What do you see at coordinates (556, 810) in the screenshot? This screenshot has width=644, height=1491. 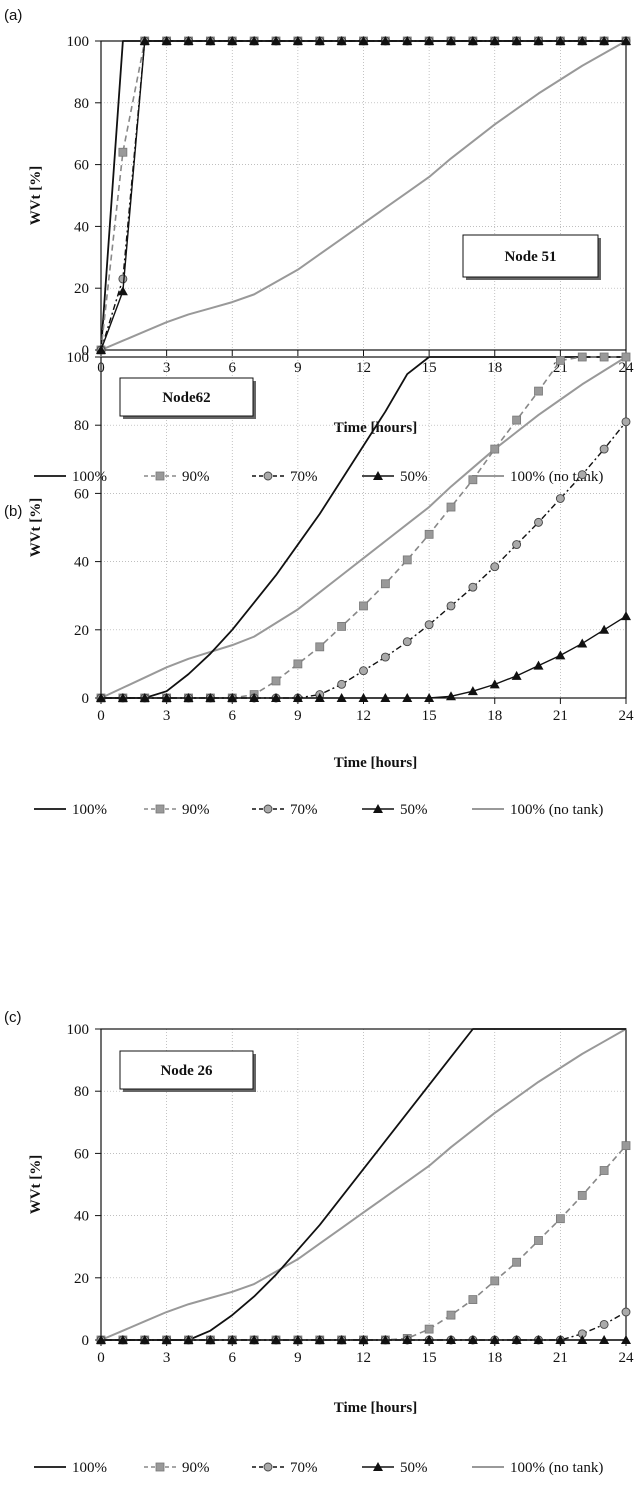 I see `legend-label: 100% (no tank)` at bounding box center [556, 810].